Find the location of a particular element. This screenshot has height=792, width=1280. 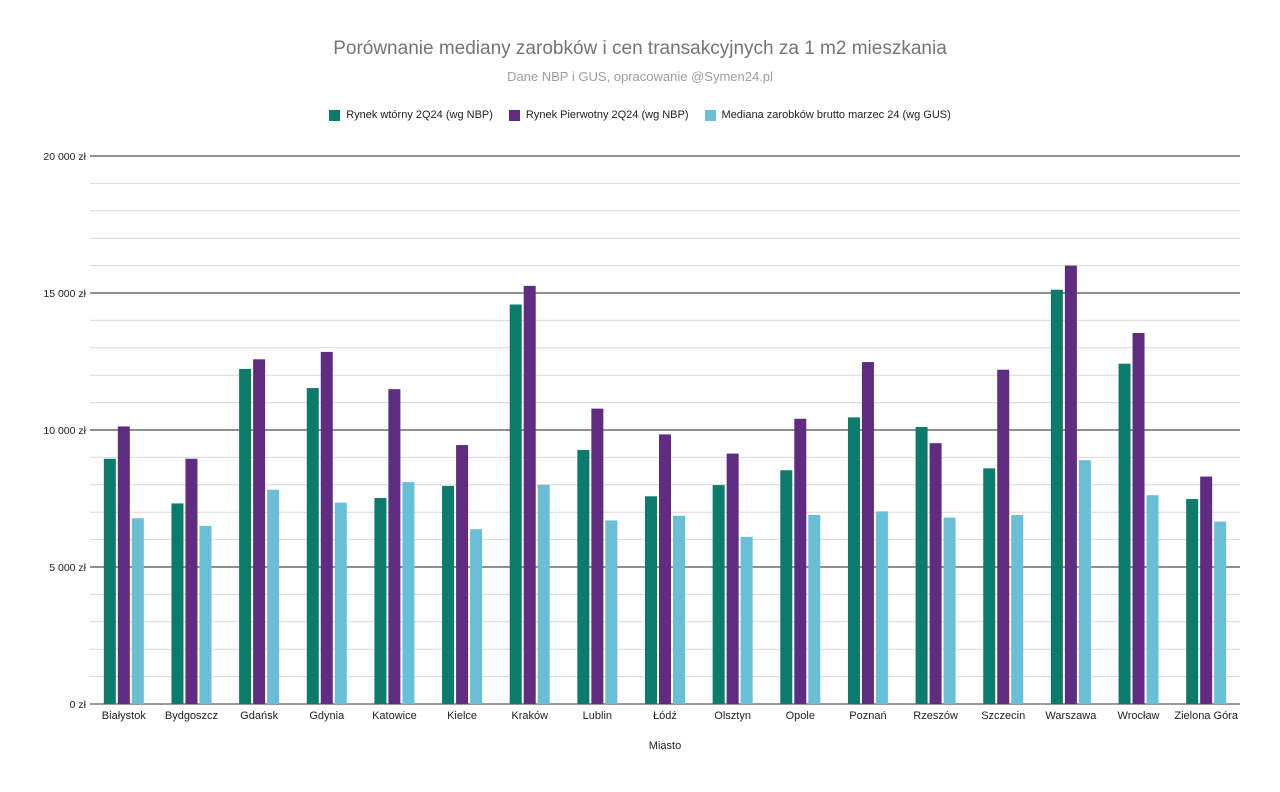

x-tick-label: Kielce is located at coordinates (462, 716).